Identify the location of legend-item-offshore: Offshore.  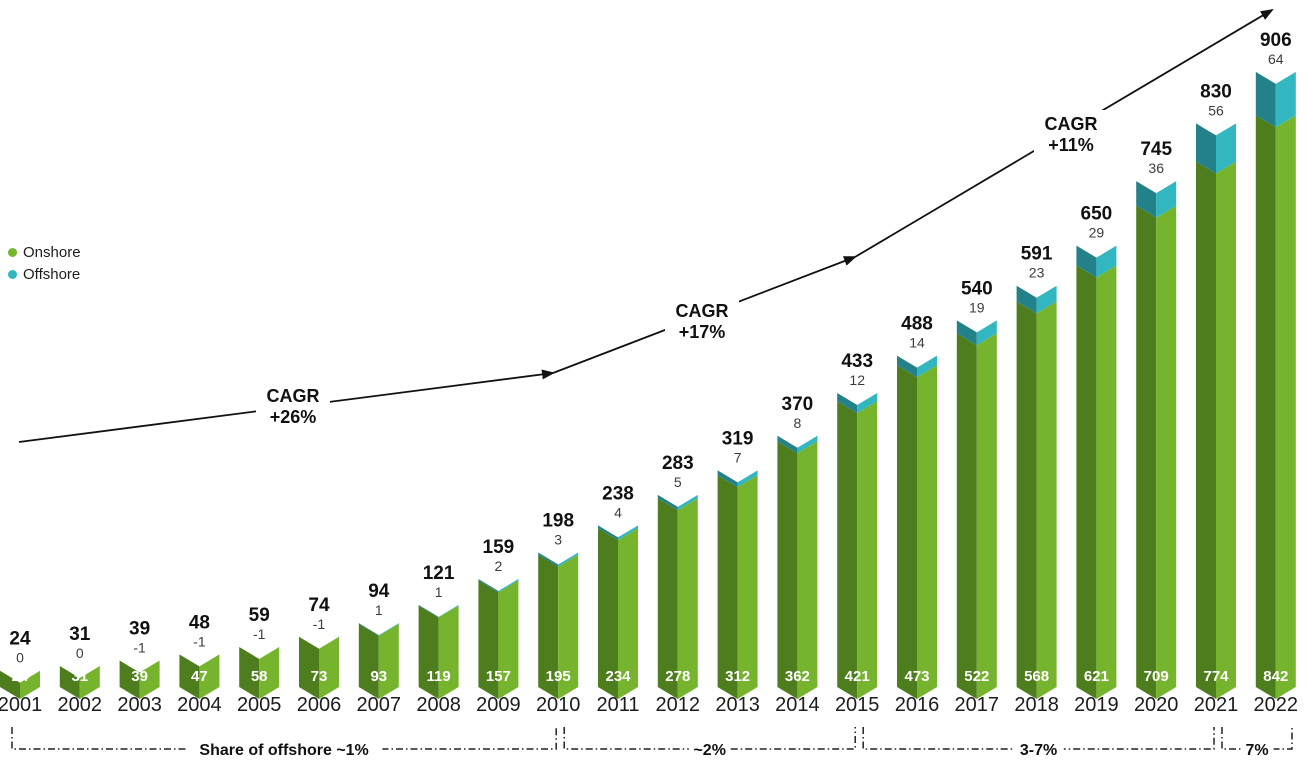
(44, 274).